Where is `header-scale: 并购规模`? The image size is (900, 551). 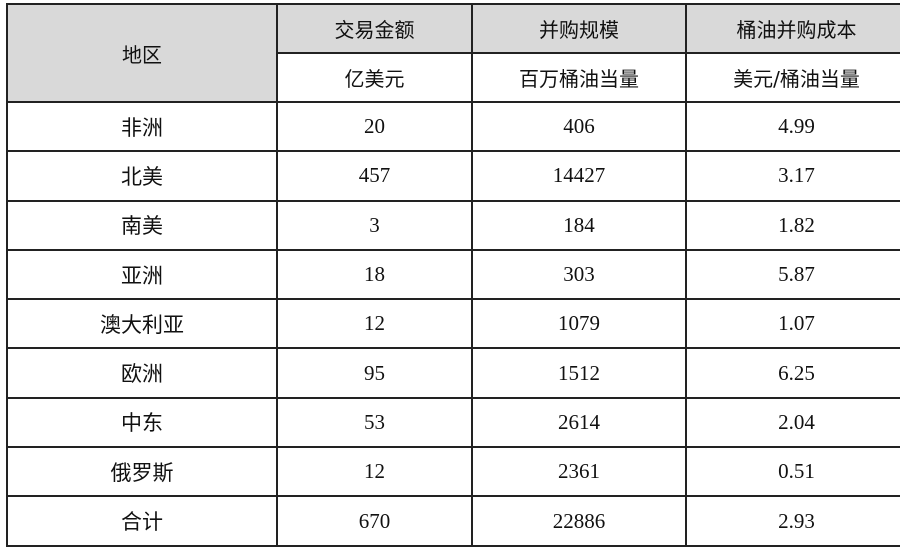 header-scale: 并购规模 is located at coordinates (579, 28).